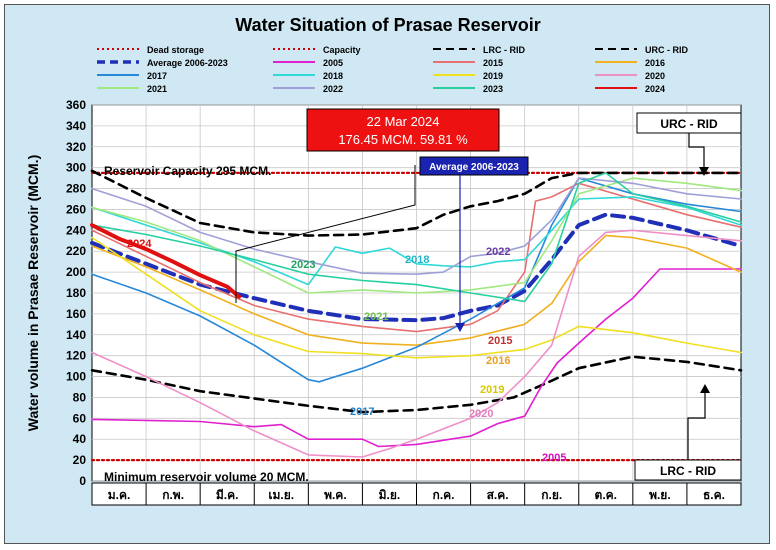 The width and height of the screenshot is (776, 550). Describe the element at coordinates (76, 356) in the screenshot. I see `y-tick-label: 120` at that location.